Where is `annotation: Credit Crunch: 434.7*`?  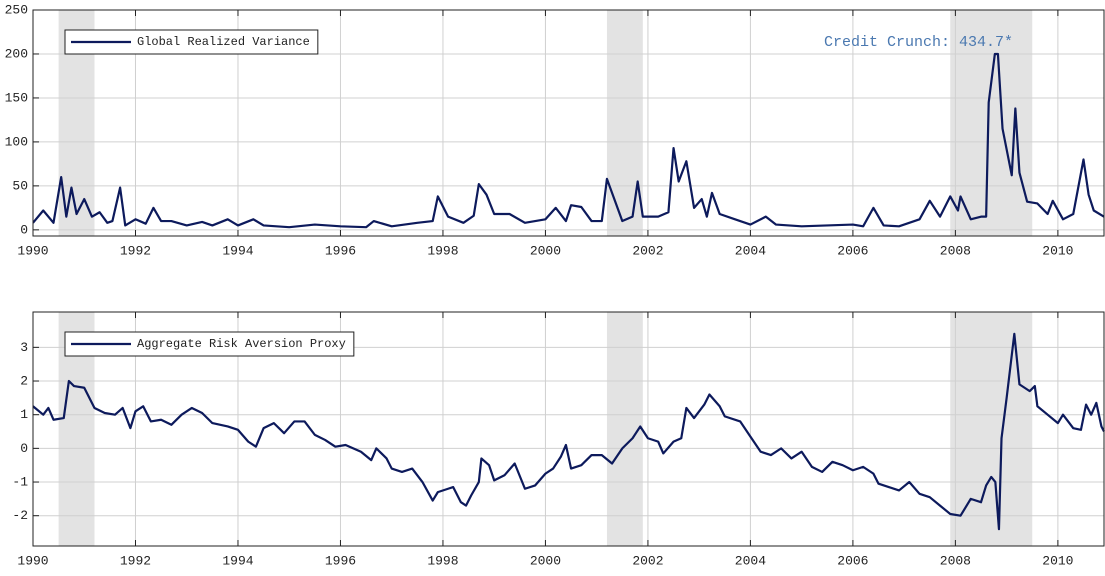 annotation: Credit Crunch: 434.7* is located at coordinates (918, 42).